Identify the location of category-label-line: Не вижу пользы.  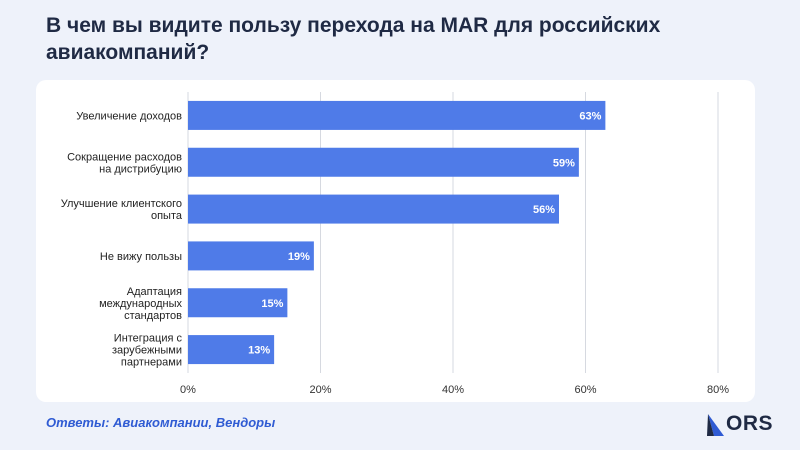
(141, 257).